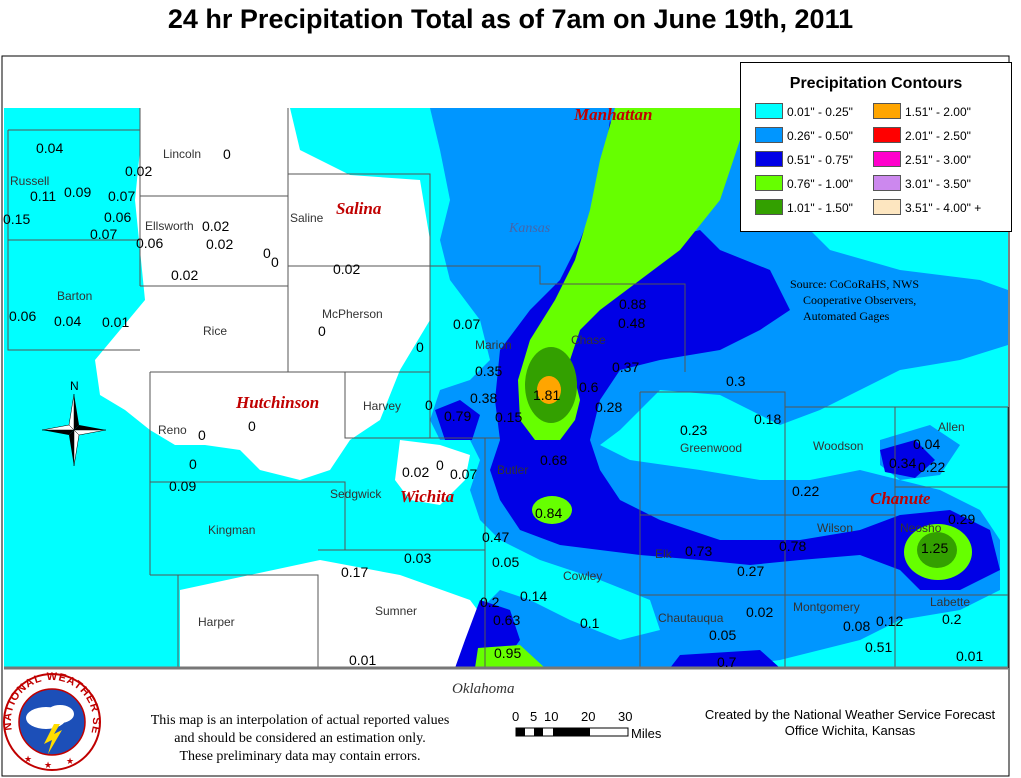 This screenshot has width=1021, height=778. What do you see at coordinates (77, 192) in the screenshot?
I see `precip-value: 0.09` at bounding box center [77, 192].